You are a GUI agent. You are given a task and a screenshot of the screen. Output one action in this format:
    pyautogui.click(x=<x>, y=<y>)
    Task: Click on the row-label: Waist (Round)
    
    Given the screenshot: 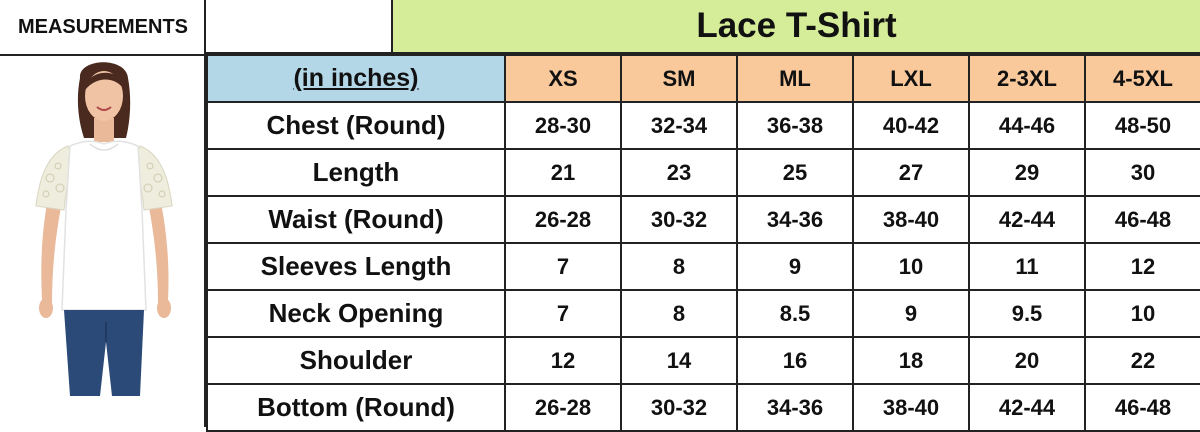 What is the action you would take?
    pyautogui.click(x=356, y=219)
    